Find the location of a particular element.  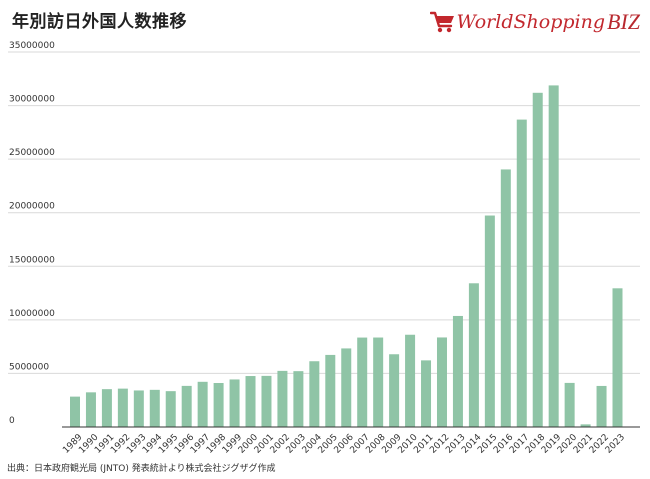

y-tick-label: 15000000 is located at coordinates (32, 260).